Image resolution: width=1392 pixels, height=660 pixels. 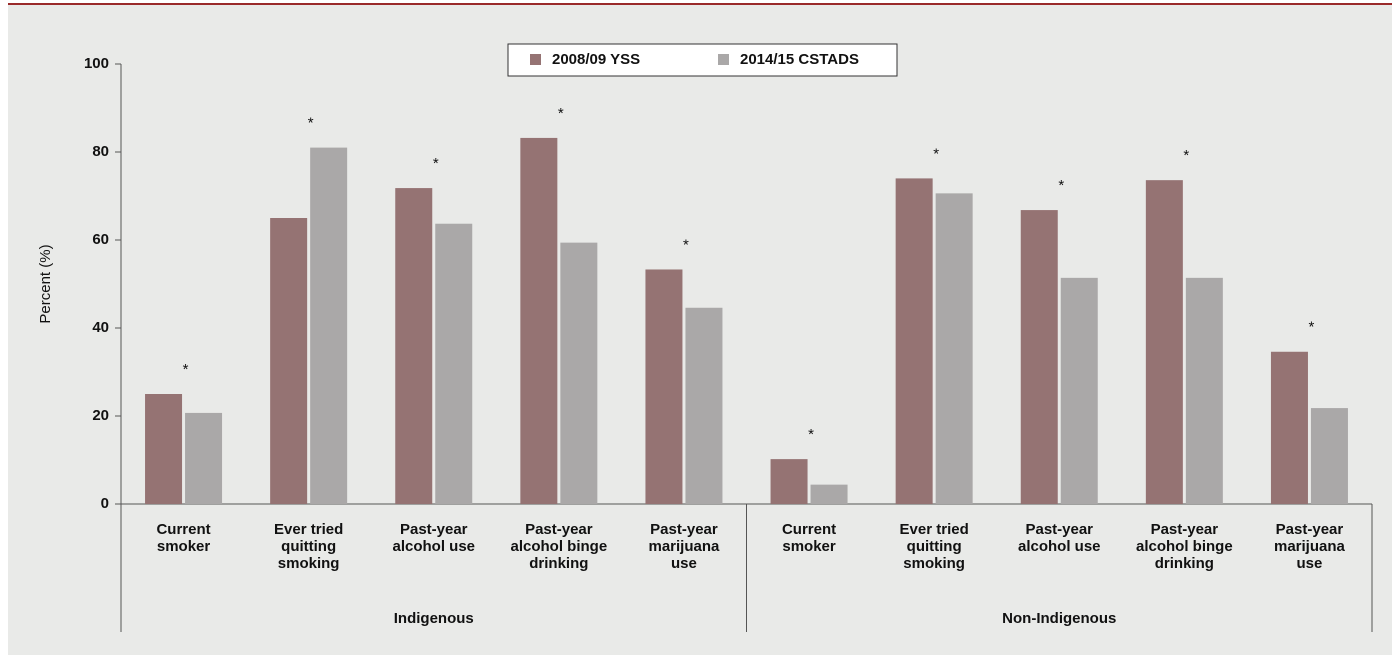 I want to click on y-tick-label: 60, so click(x=100, y=239).